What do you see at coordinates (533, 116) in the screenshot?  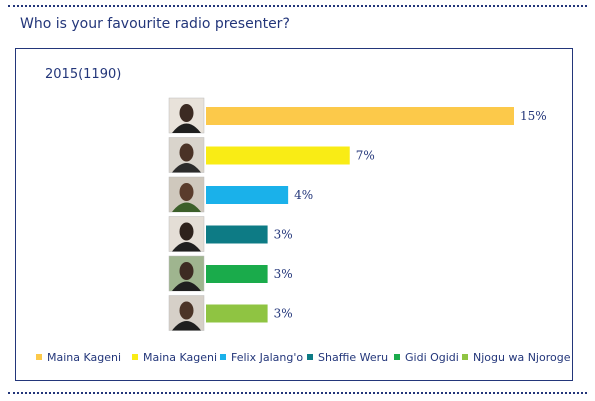 I see `bar-value-label: 15%` at bounding box center [533, 116].